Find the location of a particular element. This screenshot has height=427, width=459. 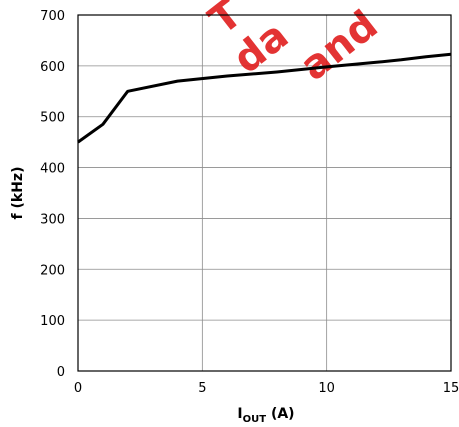

y-tick-label: 100 is located at coordinates (52, 321).